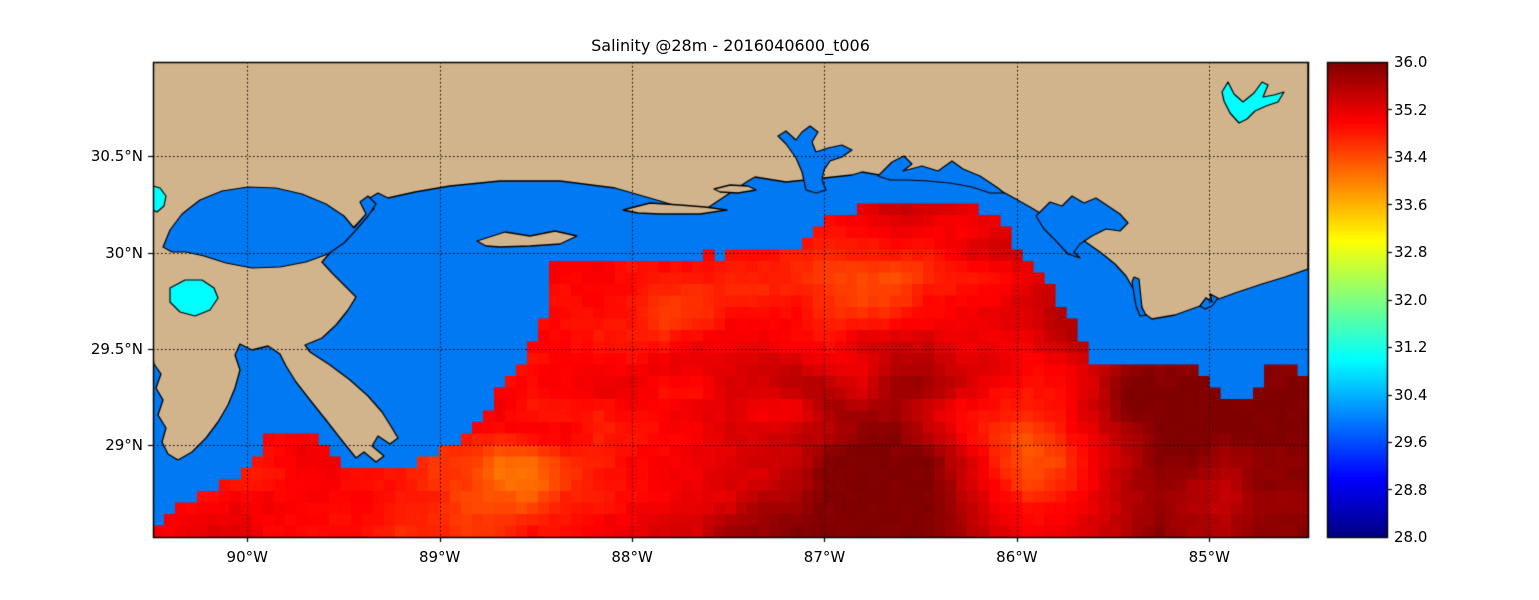 The image size is (1539, 600). I want to click on y-tick-label: 30°N, so click(124, 252).